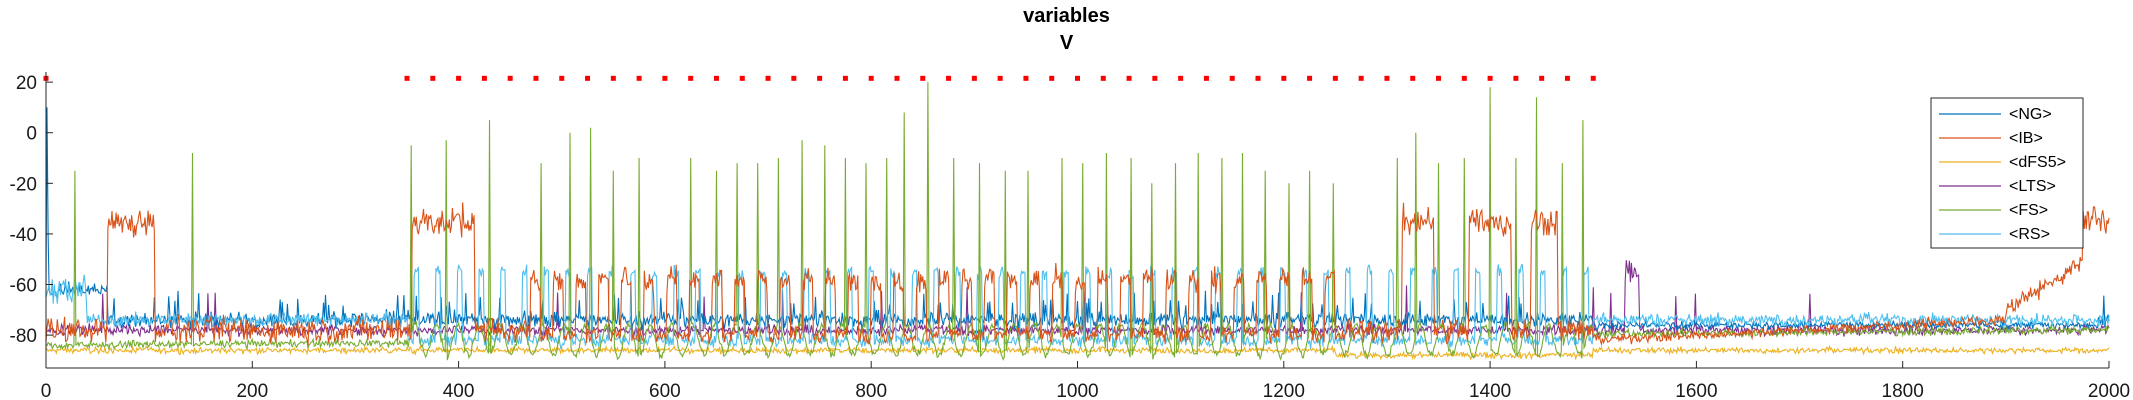 The width and height of the screenshot is (2133, 400). I want to click on legend-label-3: <LTS>, so click(2032, 186).